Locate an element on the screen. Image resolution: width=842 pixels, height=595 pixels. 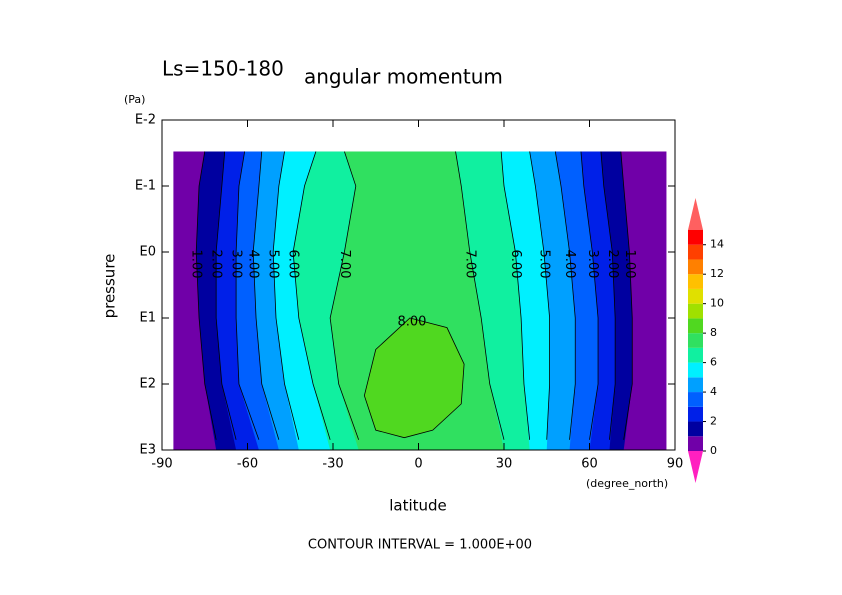
x-tick-label: 90 is located at coordinates (675, 464).